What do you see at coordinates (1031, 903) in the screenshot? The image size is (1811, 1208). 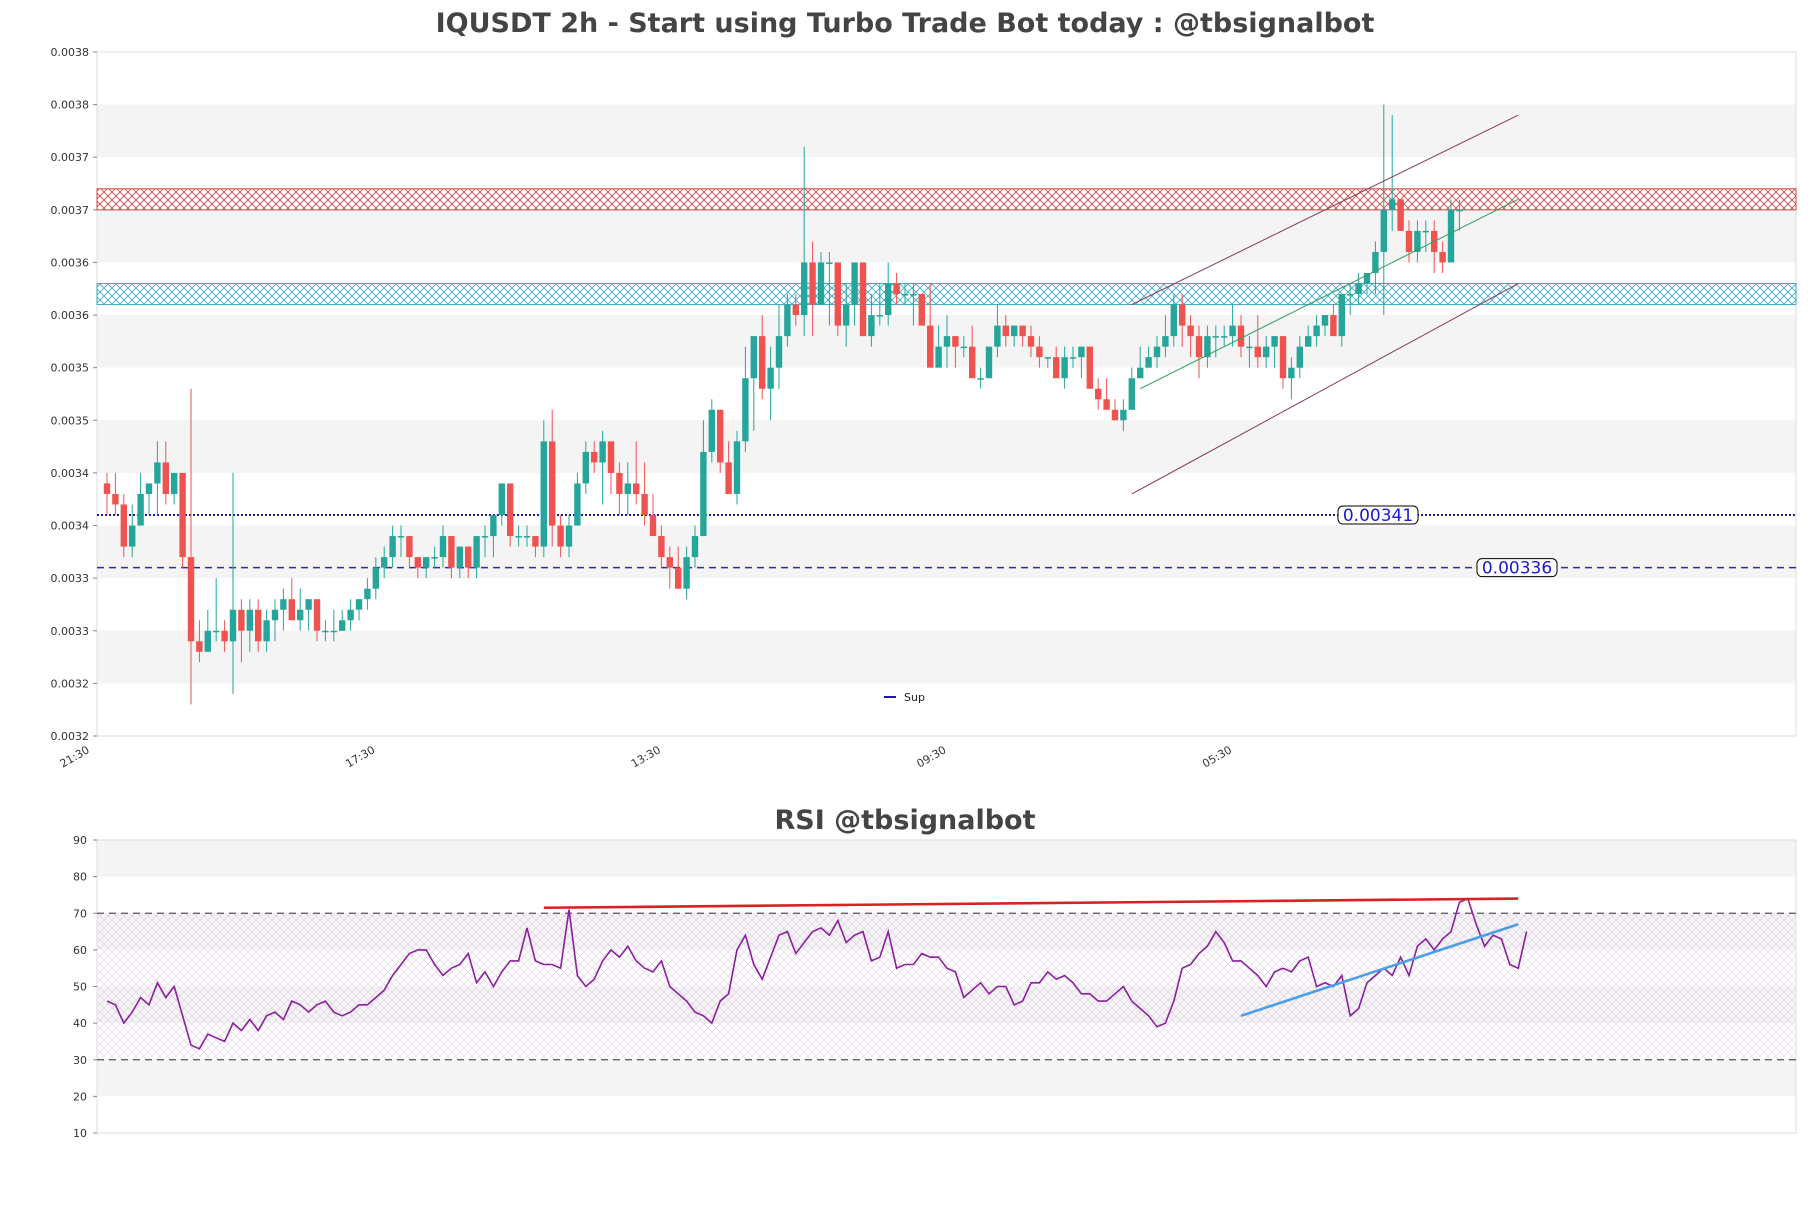 I see `rsi-trendline` at bounding box center [1031, 903].